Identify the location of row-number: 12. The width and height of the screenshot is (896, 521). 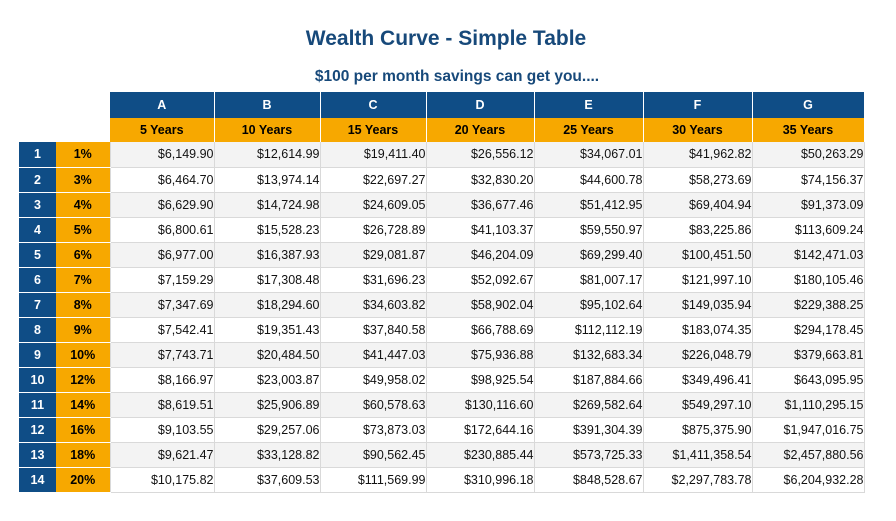
(37, 430).